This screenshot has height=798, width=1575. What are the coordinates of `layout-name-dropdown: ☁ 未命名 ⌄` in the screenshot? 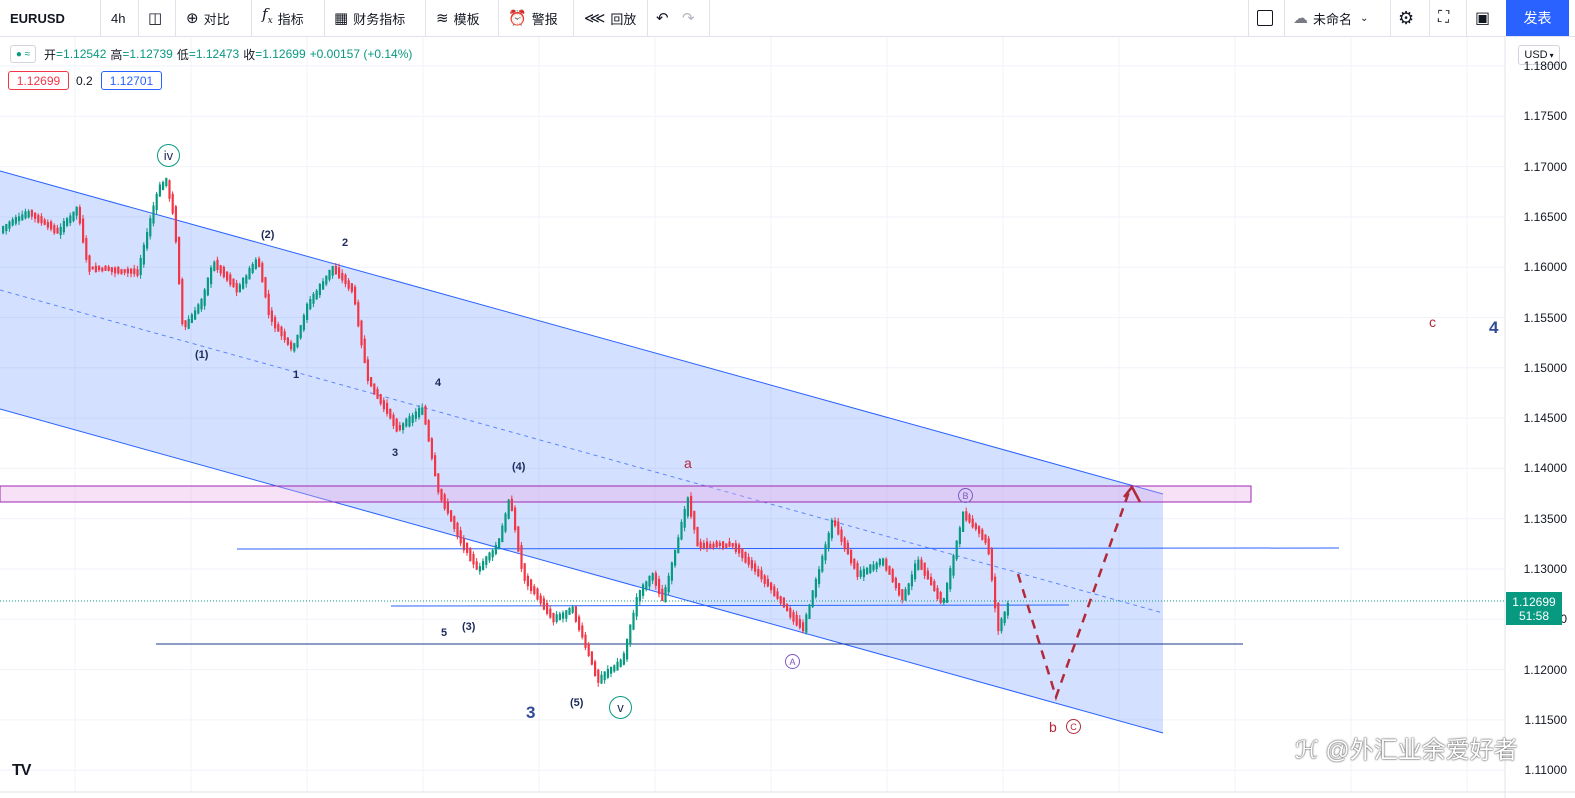 It's located at (1330, 18).